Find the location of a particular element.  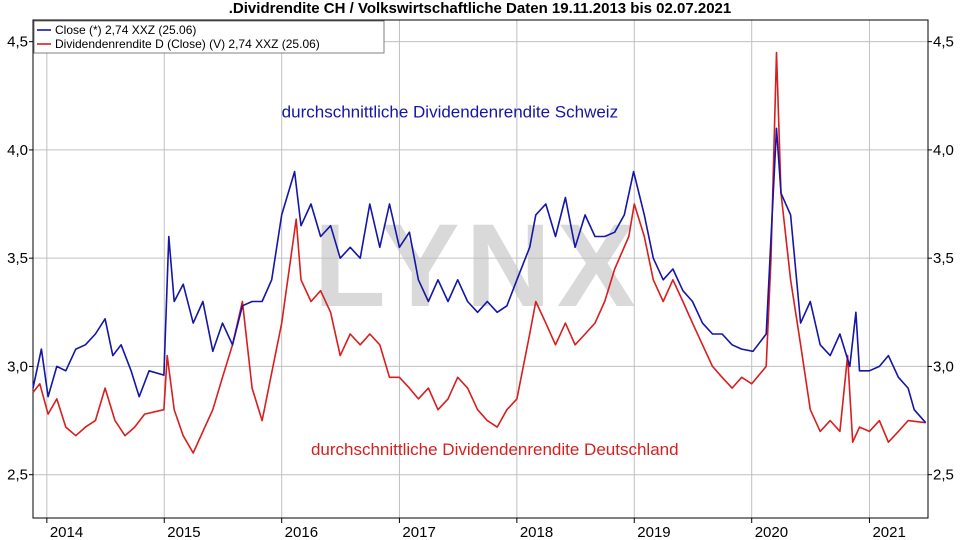

x-tick-label: 2020 is located at coordinates (771, 532).